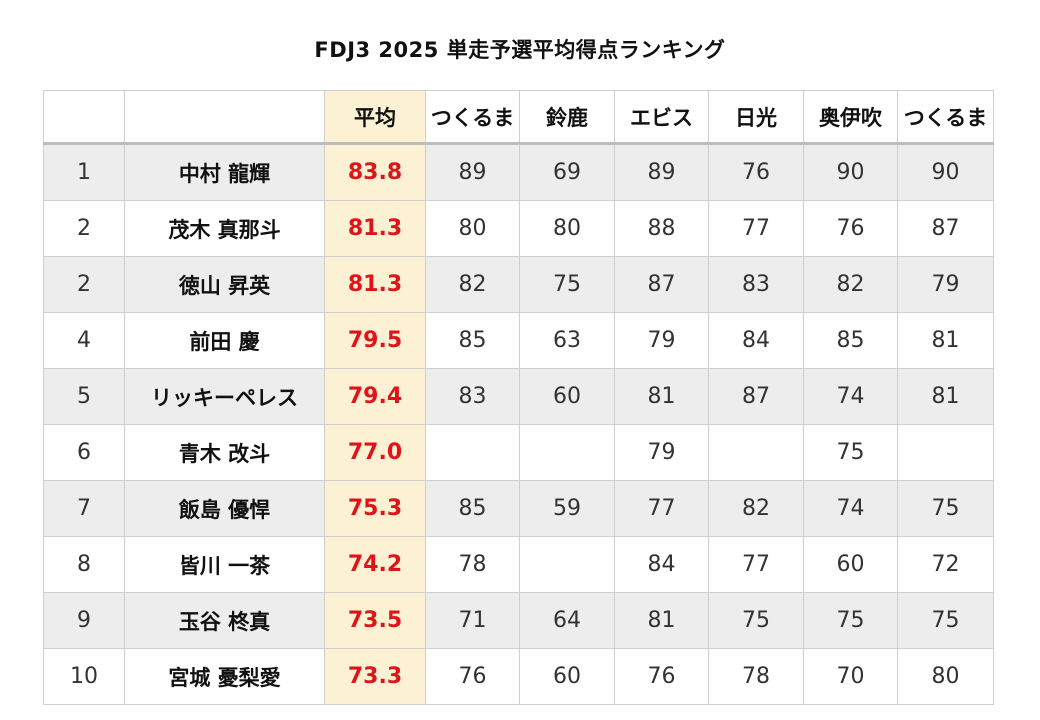  I want to click on table-row: 2 茂木 真那斗 81.3 80 80 88 77 76 87, so click(518, 228).